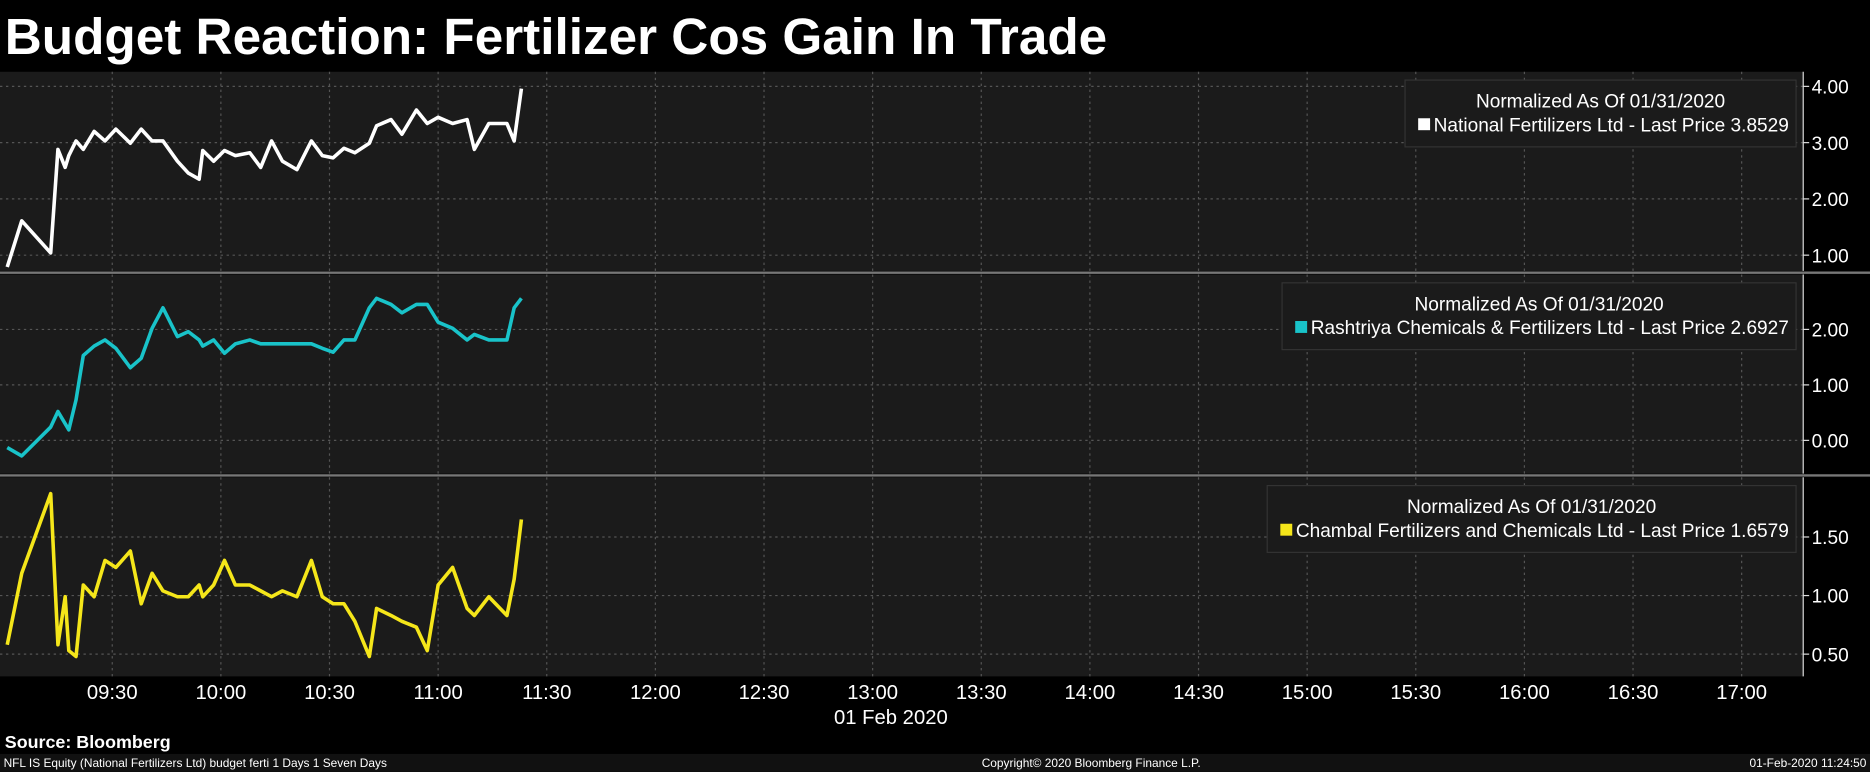 The height and width of the screenshot is (772, 1870). I want to click on x-tick-label: 14:30, so click(1198, 693).